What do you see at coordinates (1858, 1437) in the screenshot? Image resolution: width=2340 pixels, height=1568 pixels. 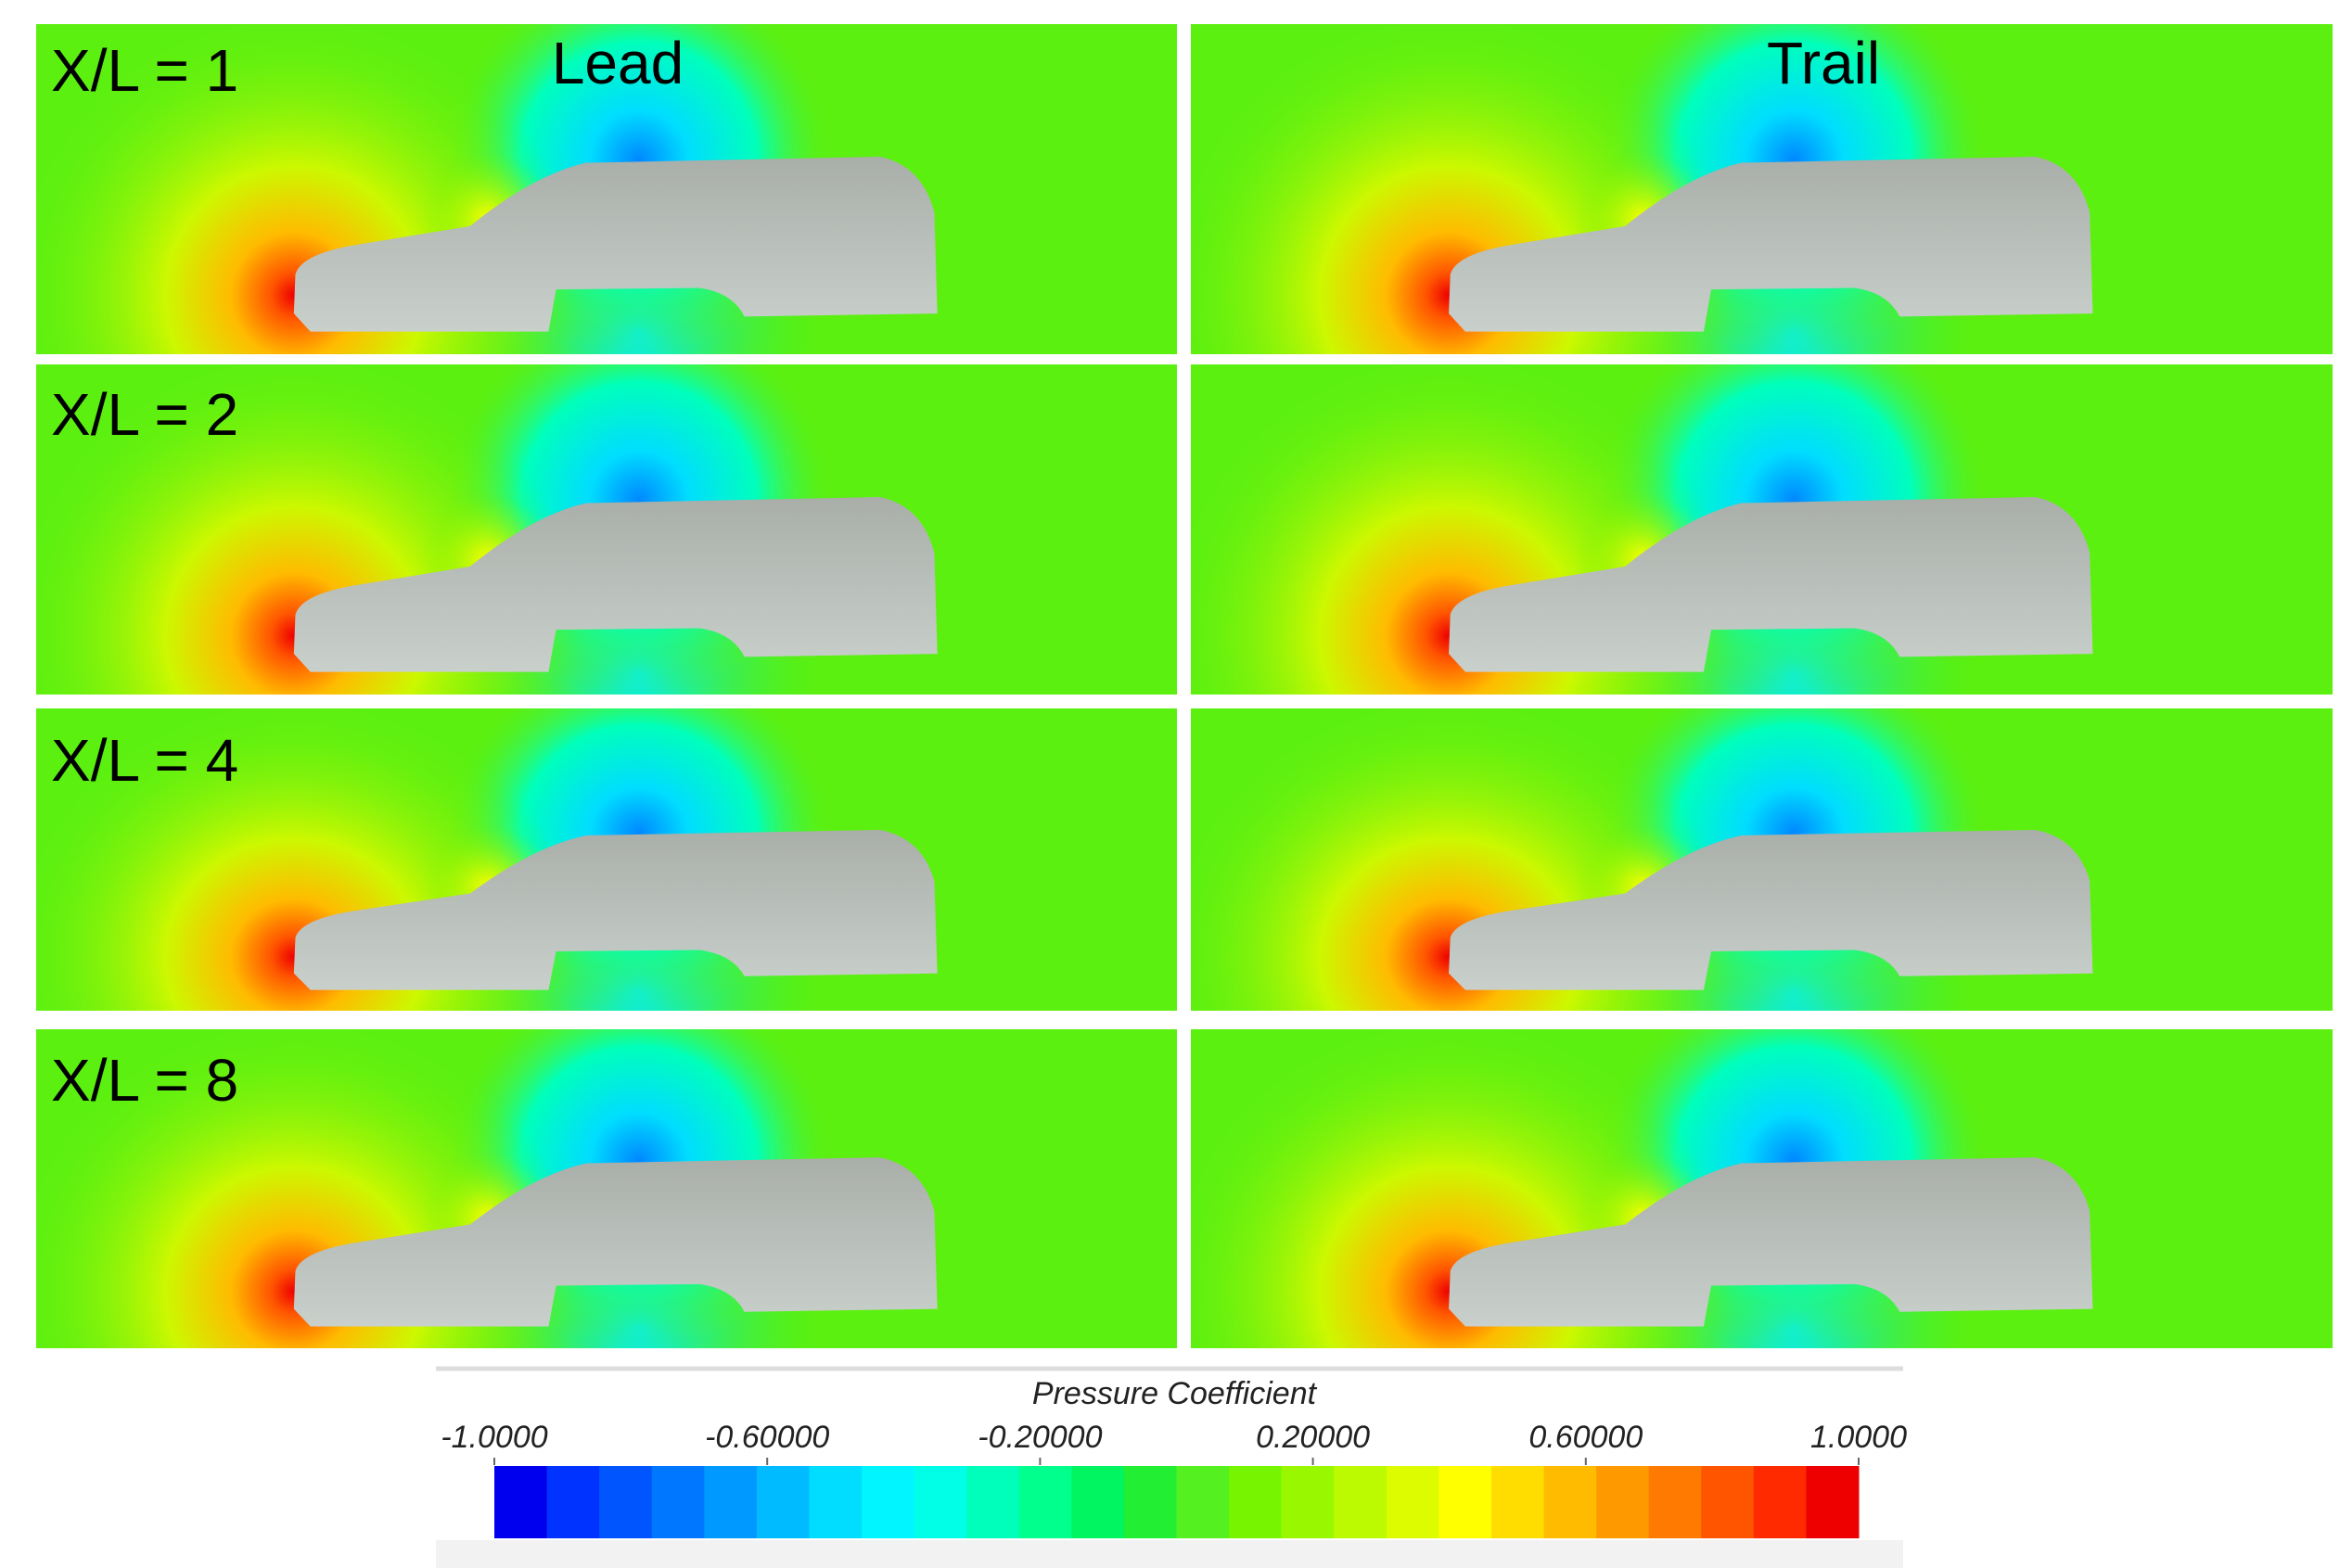 I see `colorbar-tick-label: 1.0000` at bounding box center [1858, 1437].